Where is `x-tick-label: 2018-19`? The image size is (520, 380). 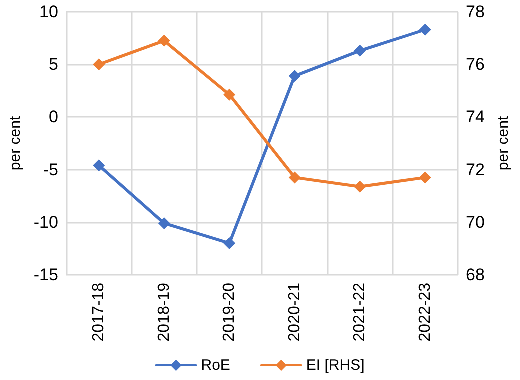
x-tick-label: 2018-19 is located at coordinates (164, 312).